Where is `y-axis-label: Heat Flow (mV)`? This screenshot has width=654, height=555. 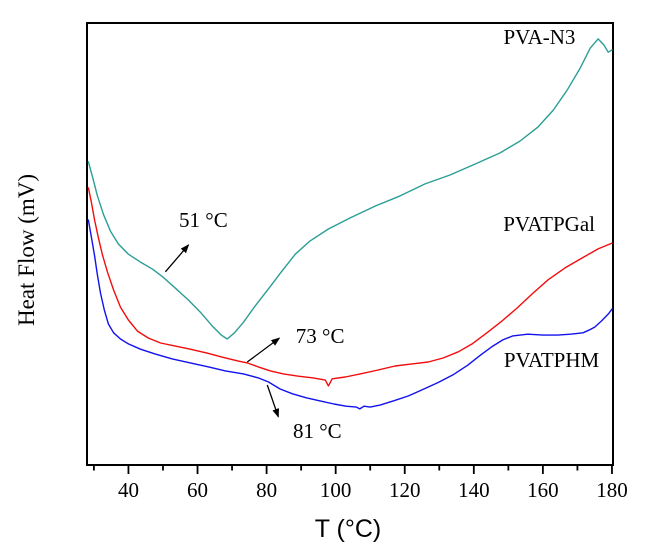
y-axis-label: Heat Flow (mV) is located at coordinates (26, 250).